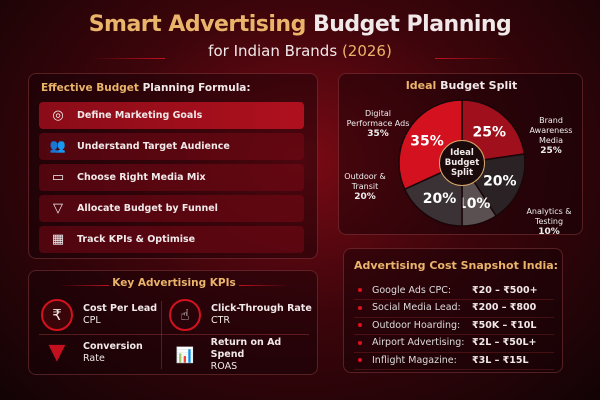  What do you see at coordinates (366, 51) in the screenshot?
I see `subtitle-year: (2026)` at bounding box center [366, 51].